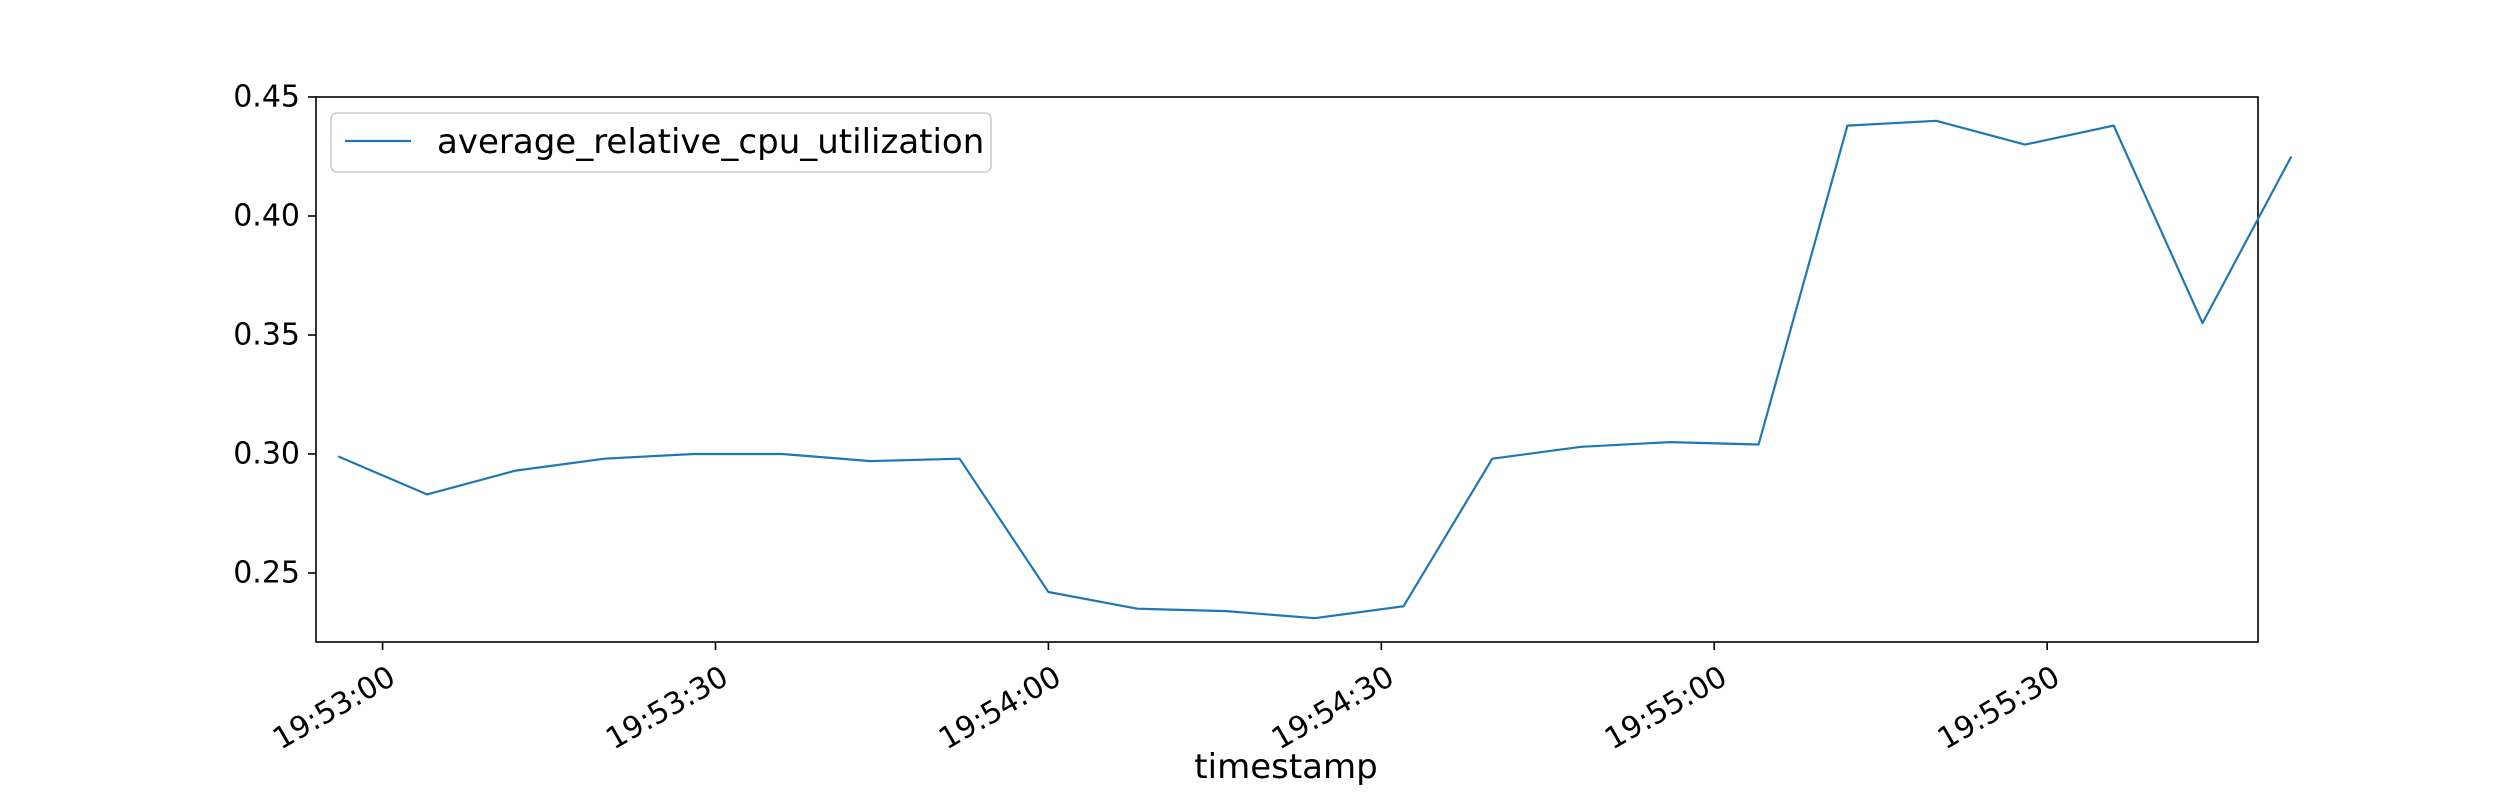 This screenshot has height=800, width=2500. I want to click on y-tick-label: 0.25, so click(266, 572).